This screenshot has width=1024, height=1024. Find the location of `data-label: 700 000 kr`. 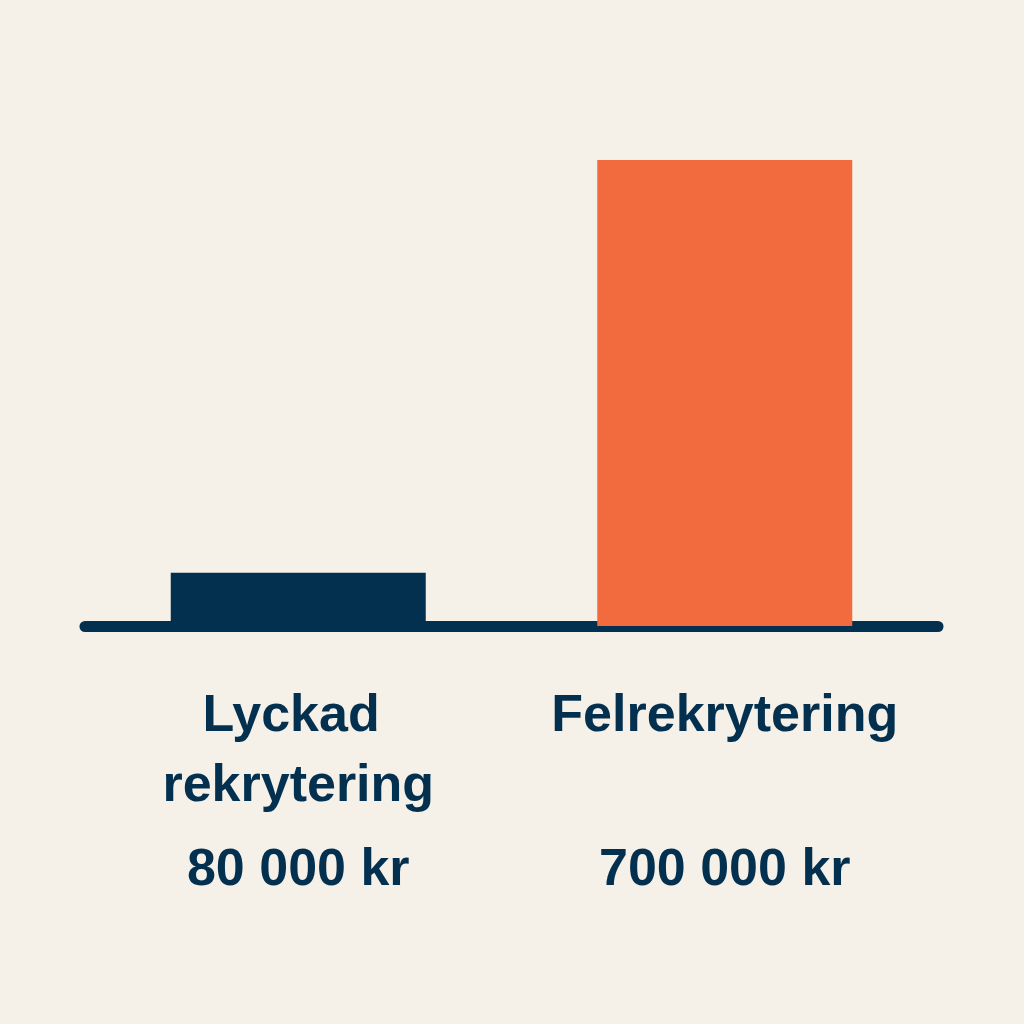

data-label: 700 000 kr is located at coordinates (724, 867).